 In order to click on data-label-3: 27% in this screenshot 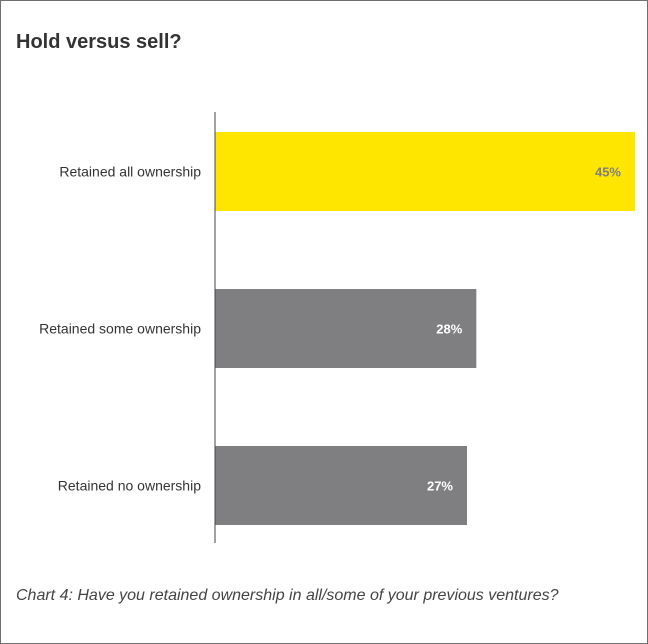, I will do `click(440, 486)`.